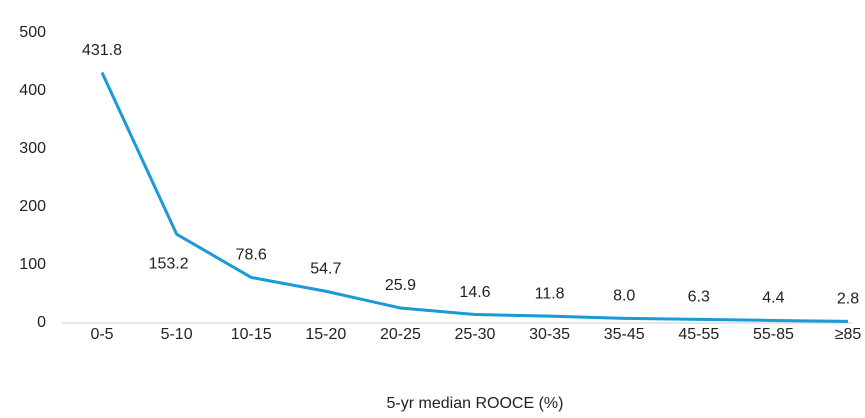 This screenshot has width=865, height=418. Describe the element at coordinates (251, 255) in the screenshot. I see `data-label: 78.6` at that location.